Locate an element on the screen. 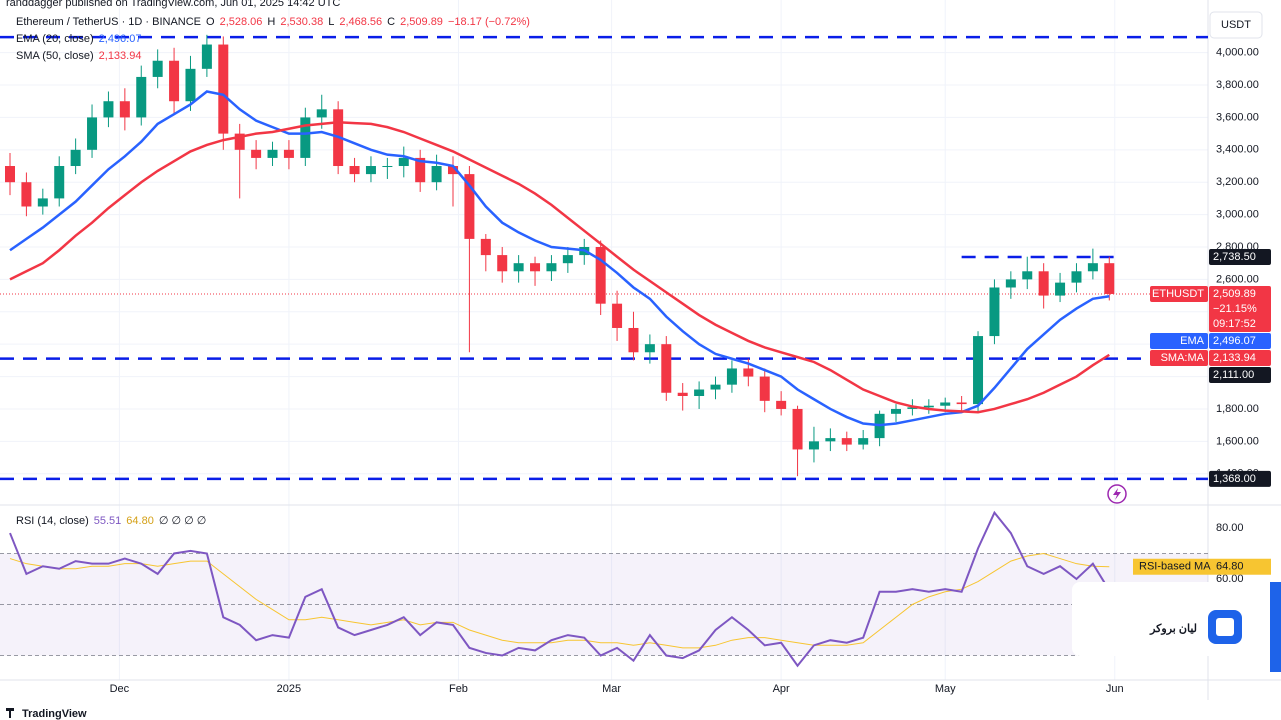 The width and height of the screenshot is (1281, 720). price-tag-text: −21.15% is located at coordinates (1235, 309).